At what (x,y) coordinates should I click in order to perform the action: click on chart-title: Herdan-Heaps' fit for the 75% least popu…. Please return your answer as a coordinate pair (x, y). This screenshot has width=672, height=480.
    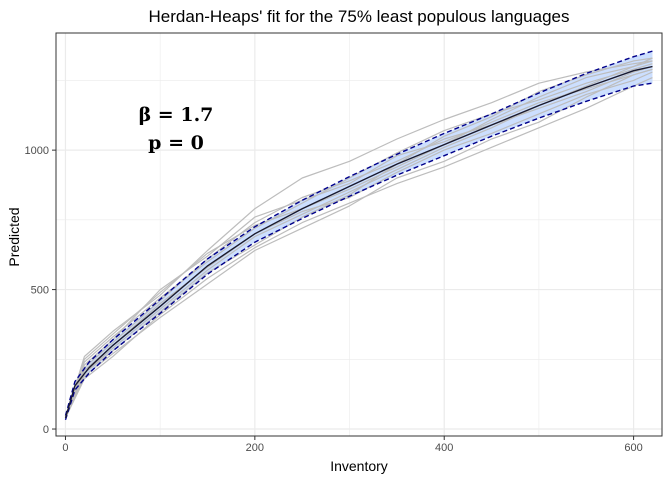
    Looking at the image, I should click on (359, 16).